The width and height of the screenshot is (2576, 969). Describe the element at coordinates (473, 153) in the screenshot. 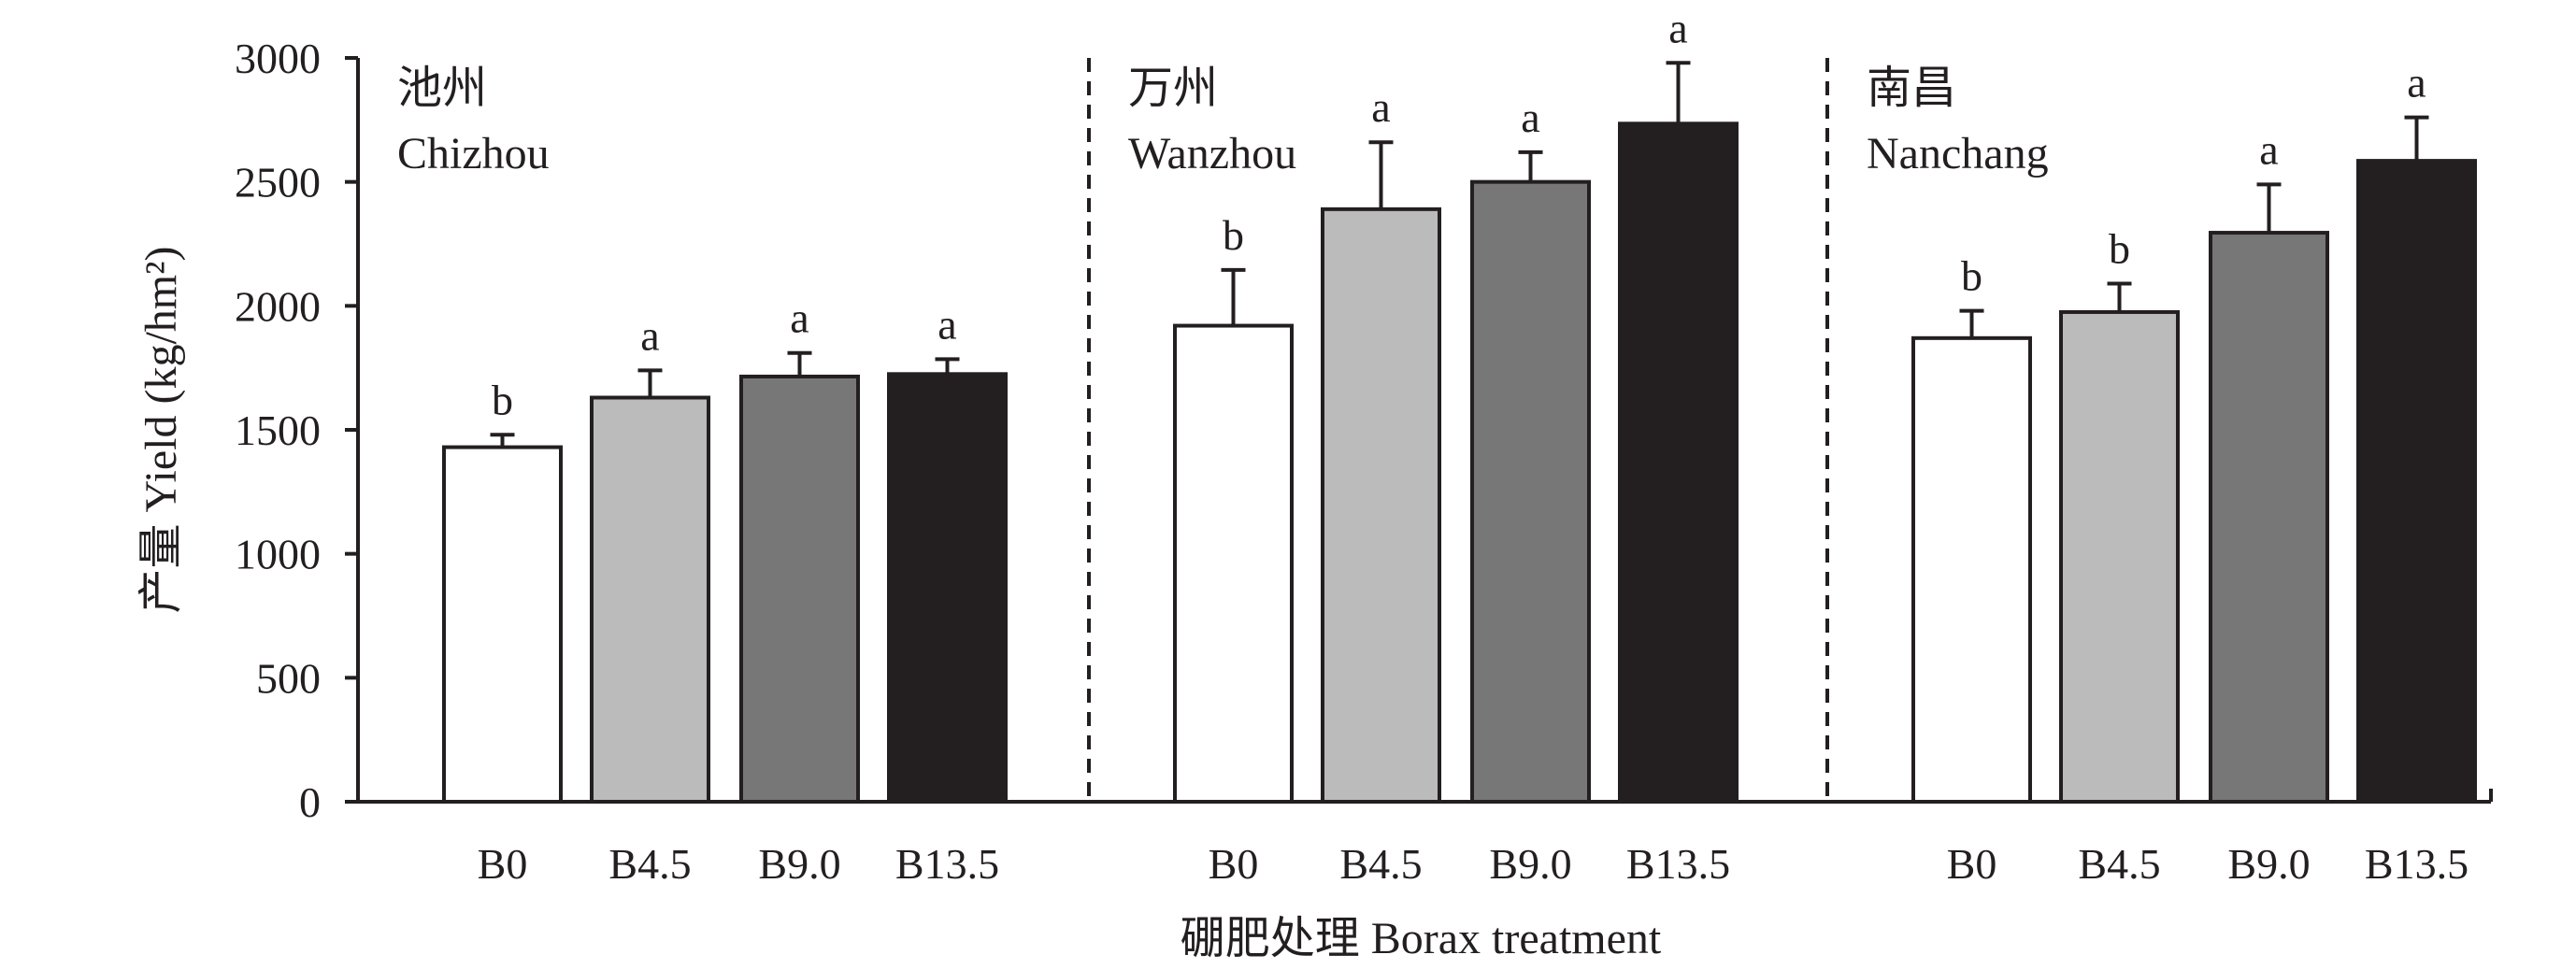

I see `site-label-en: Chizhou` at that location.